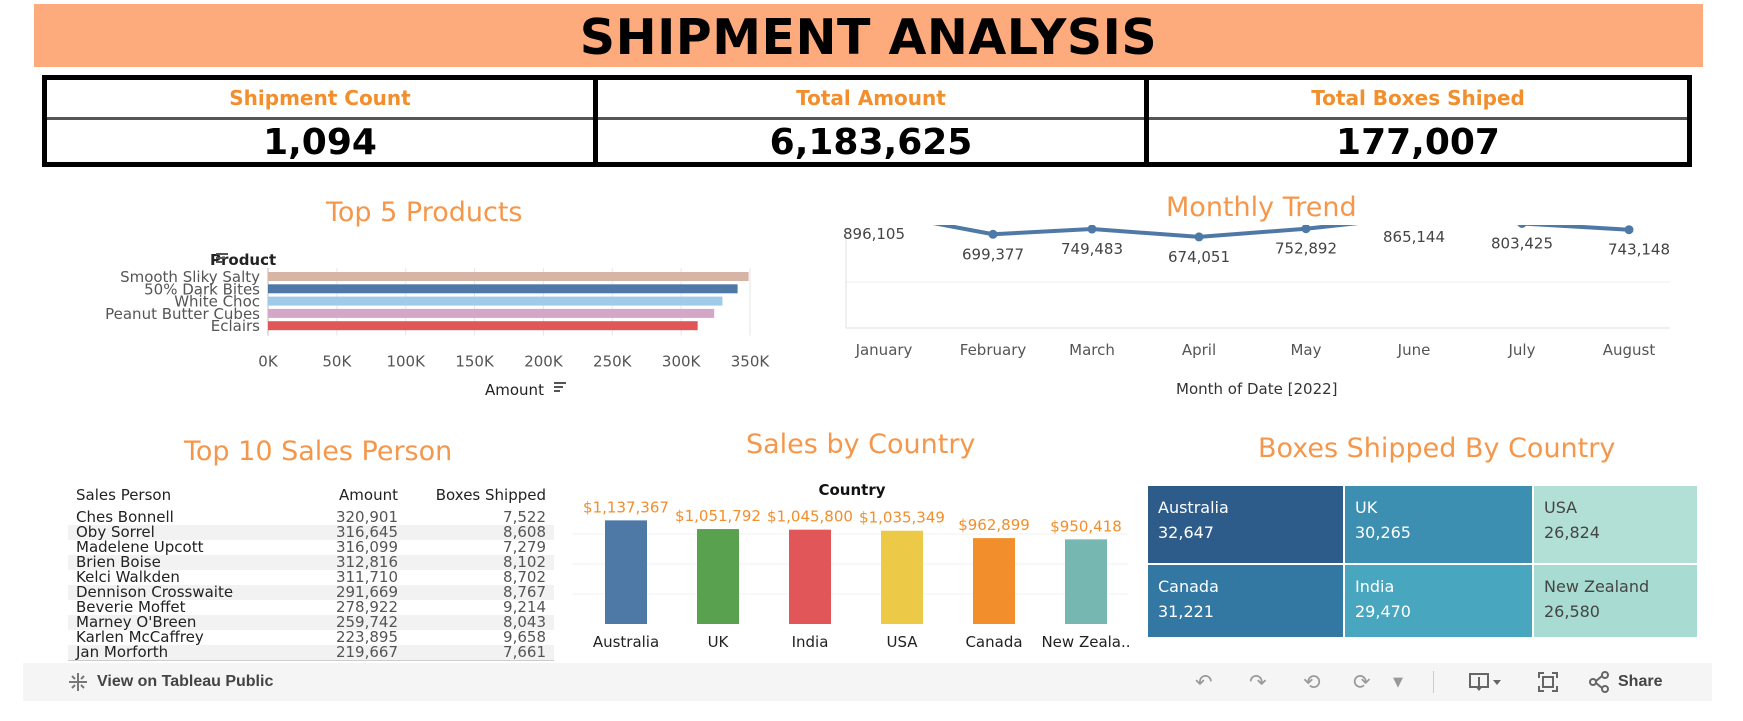  I want to click on treemap-cell: USA 26,824, so click(1615, 524).